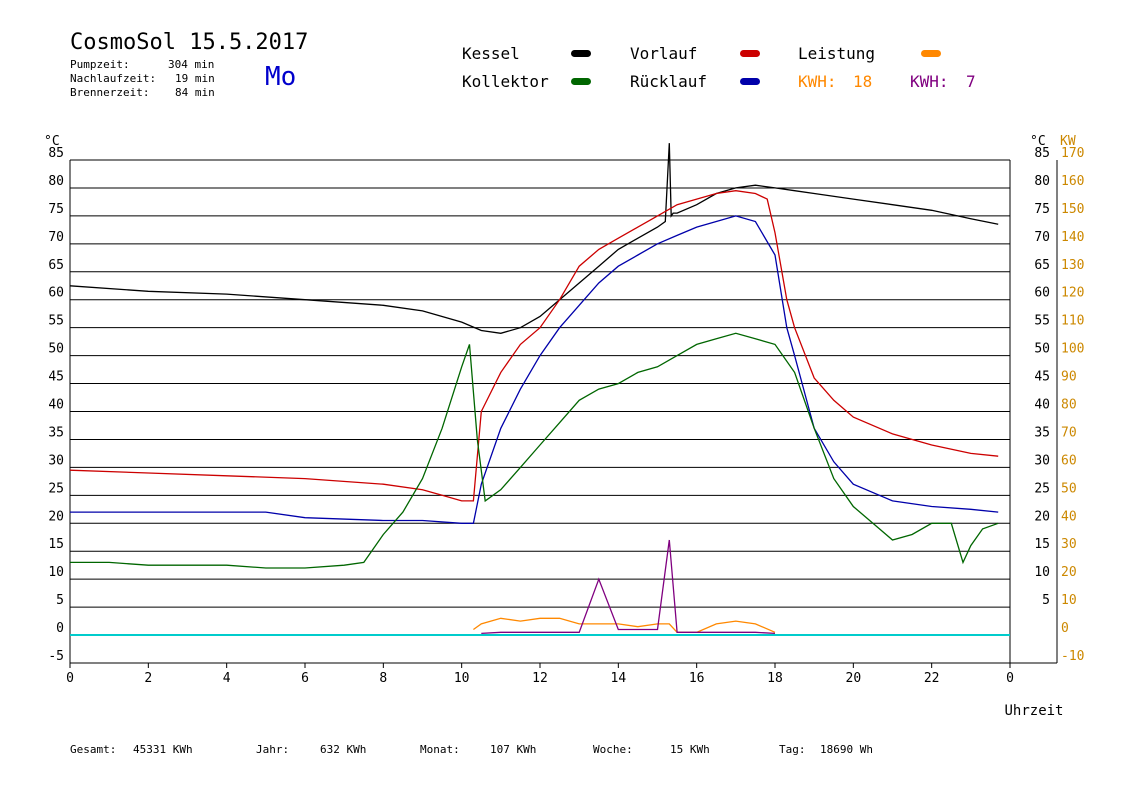 This screenshot has width=1148, height=812. What do you see at coordinates (1042, 181) in the screenshot?
I see `y-tick-label-right: 80` at bounding box center [1042, 181].